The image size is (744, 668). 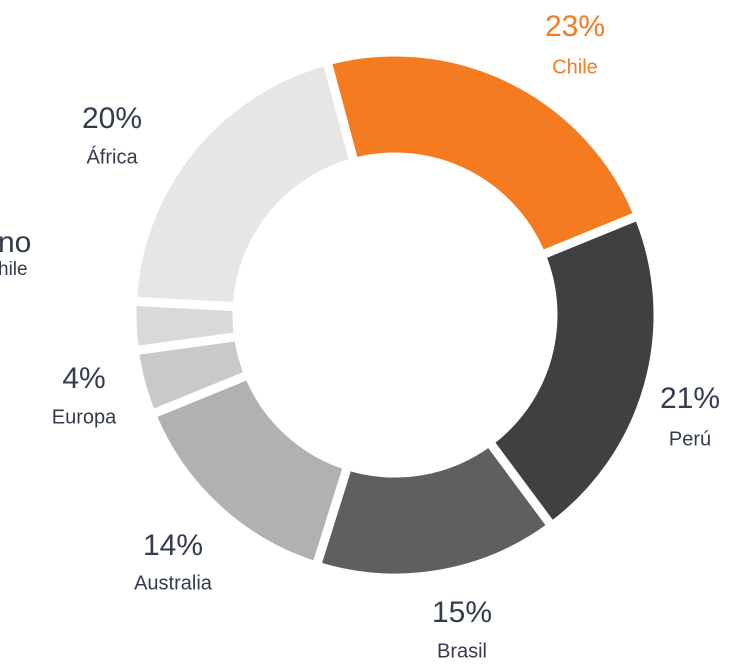 What do you see at coordinates (462, 651) in the screenshot?
I see `category-label: Brasil` at bounding box center [462, 651].